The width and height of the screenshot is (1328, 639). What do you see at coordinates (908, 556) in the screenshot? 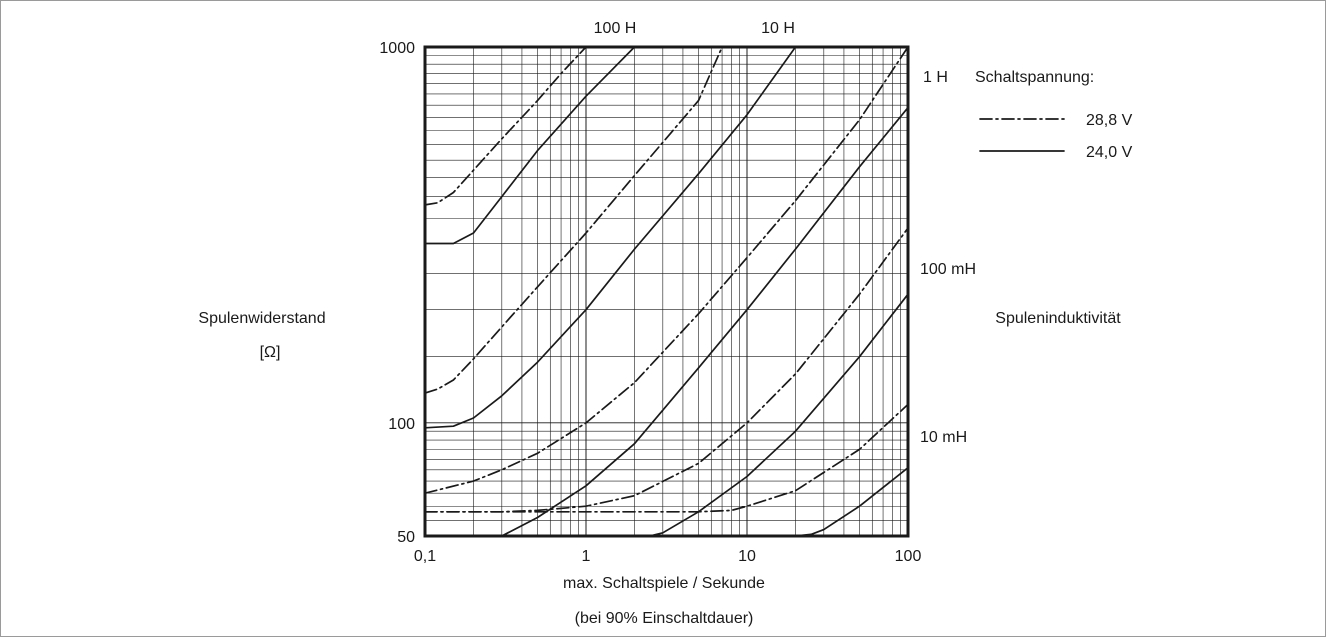
I see `x-tick-label: 100` at bounding box center [908, 556].